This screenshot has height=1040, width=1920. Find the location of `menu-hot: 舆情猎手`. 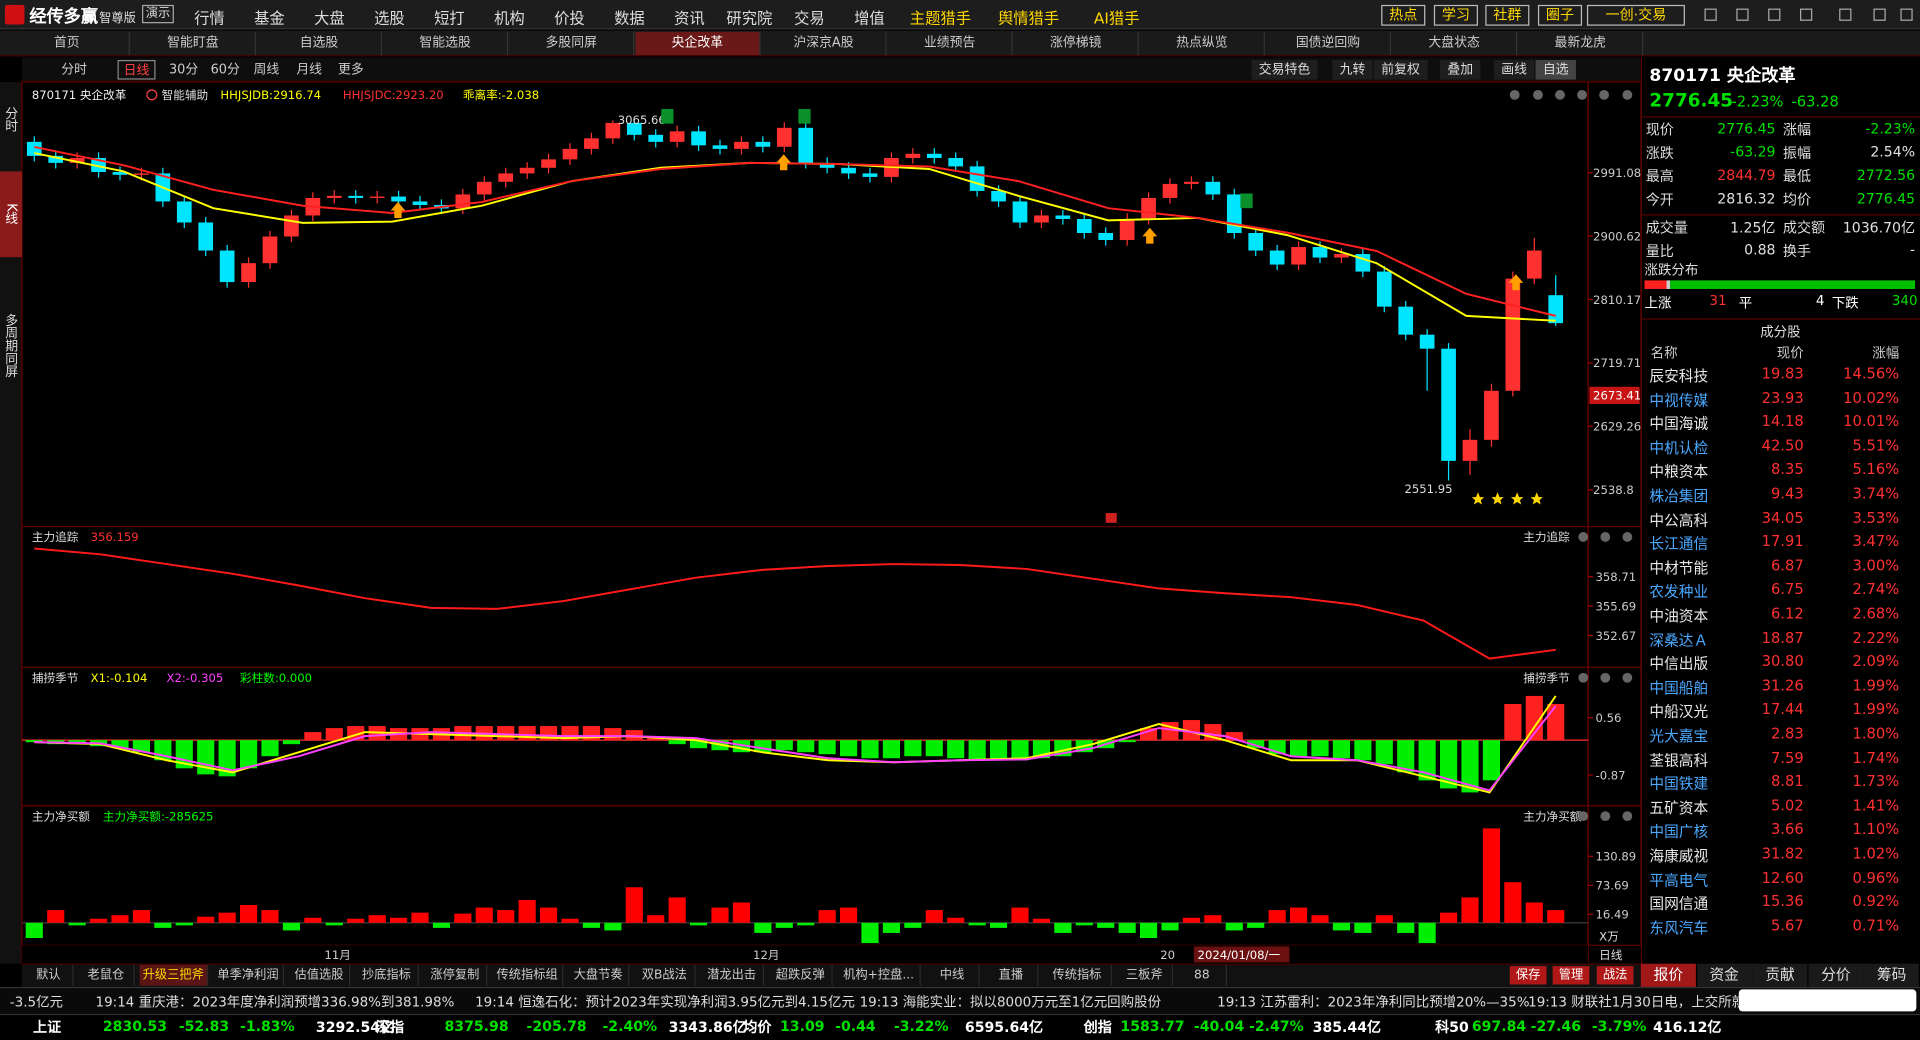

menu-hot: 舆情猎手 is located at coordinates (1028, 17).